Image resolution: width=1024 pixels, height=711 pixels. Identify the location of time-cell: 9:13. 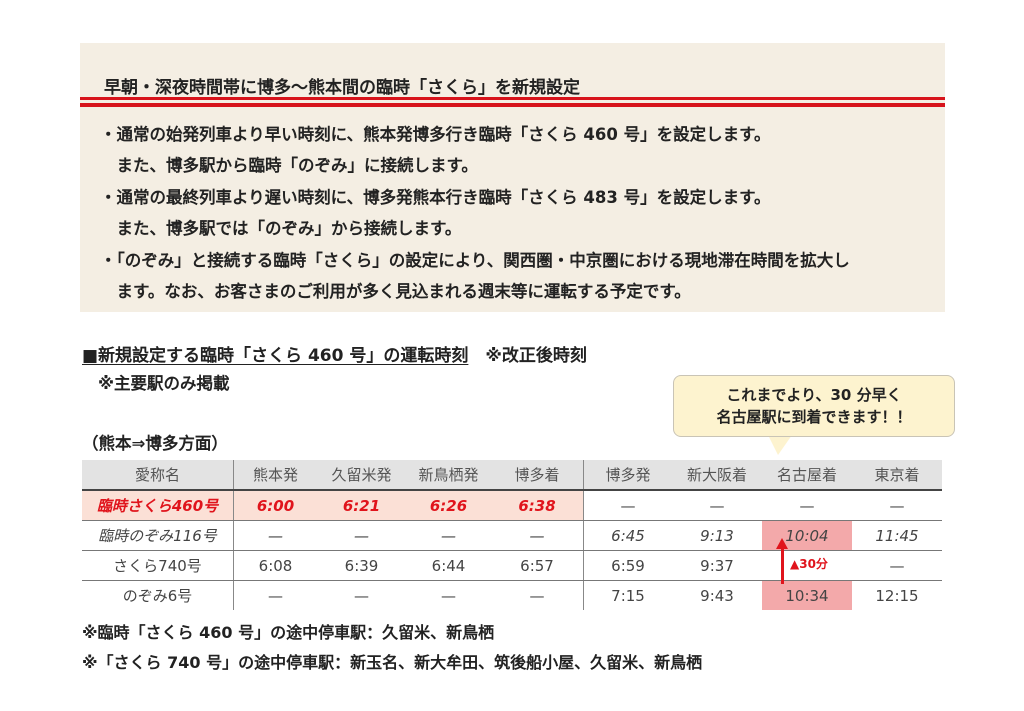
(717, 535).